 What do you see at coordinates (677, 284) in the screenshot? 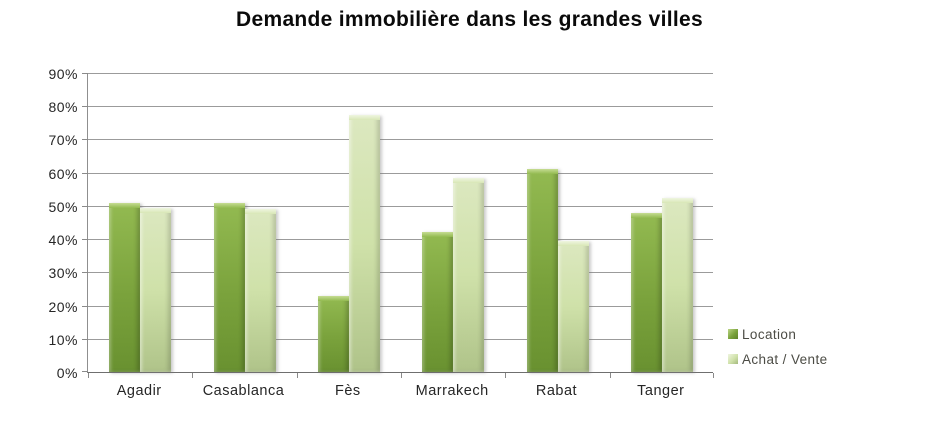
I see `bar-achat-vente-tanger` at bounding box center [677, 284].